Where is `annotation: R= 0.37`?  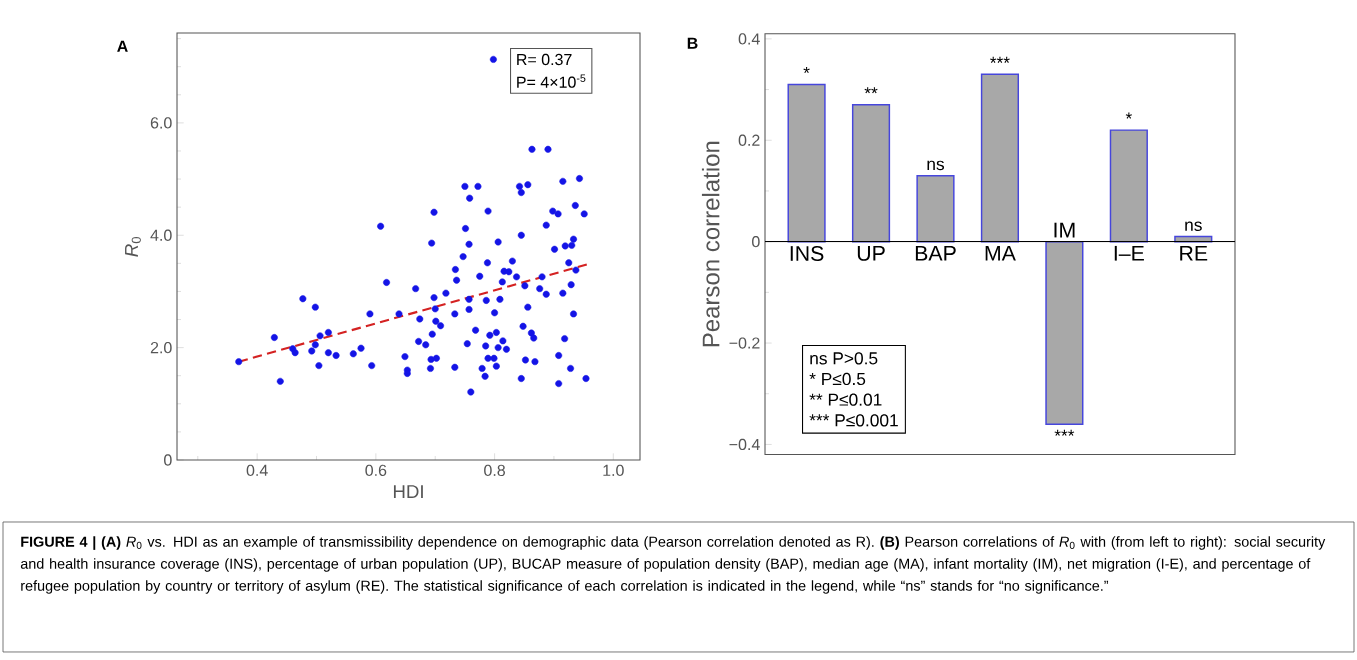 annotation: R= 0.37 is located at coordinates (544, 59).